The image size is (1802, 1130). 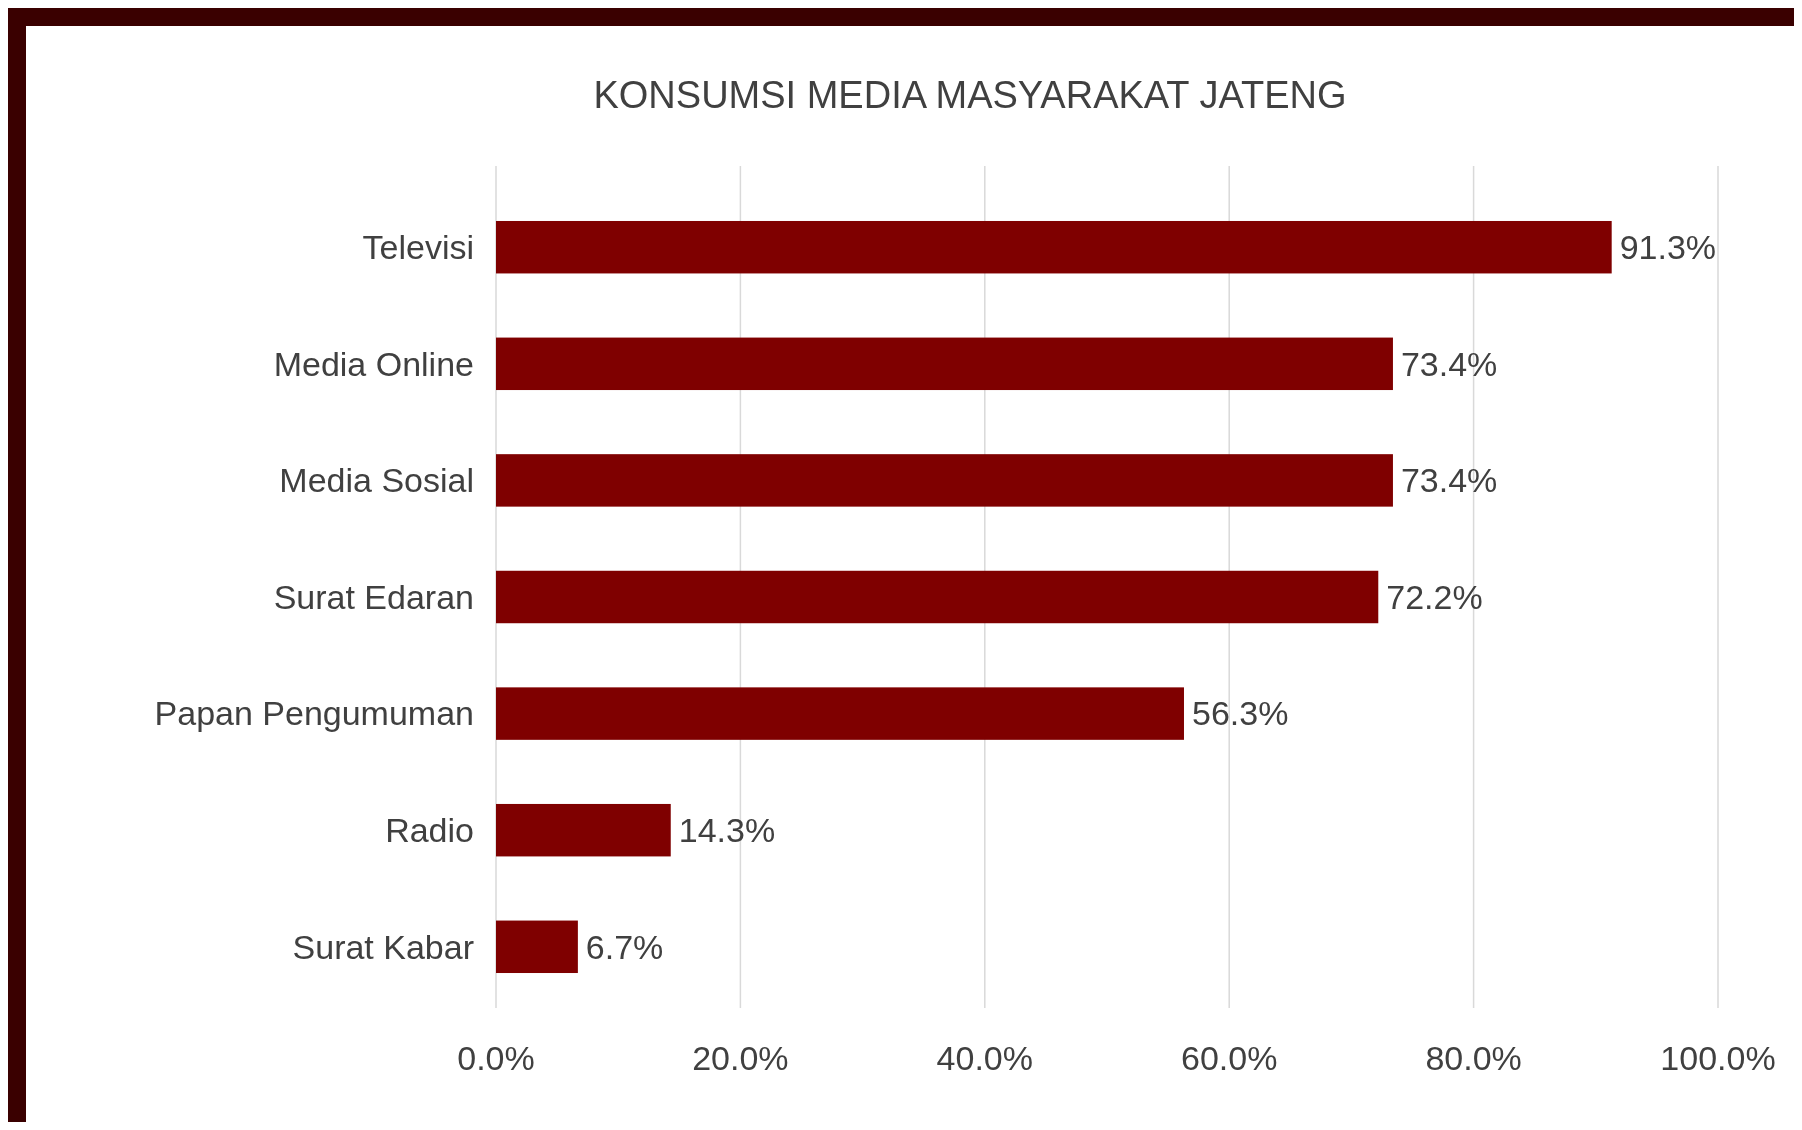 What do you see at coordinates (624, 946) in the screenshot?
I see `data-label: 6.7%` at bounding box center [624, 946].